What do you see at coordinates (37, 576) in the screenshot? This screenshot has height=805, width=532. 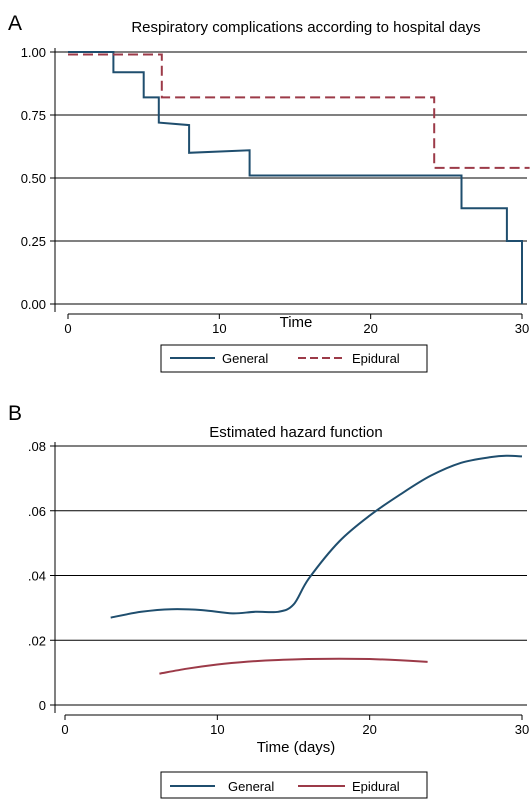 I see `y-tick-label: .04` at bounding box center [37, 576].